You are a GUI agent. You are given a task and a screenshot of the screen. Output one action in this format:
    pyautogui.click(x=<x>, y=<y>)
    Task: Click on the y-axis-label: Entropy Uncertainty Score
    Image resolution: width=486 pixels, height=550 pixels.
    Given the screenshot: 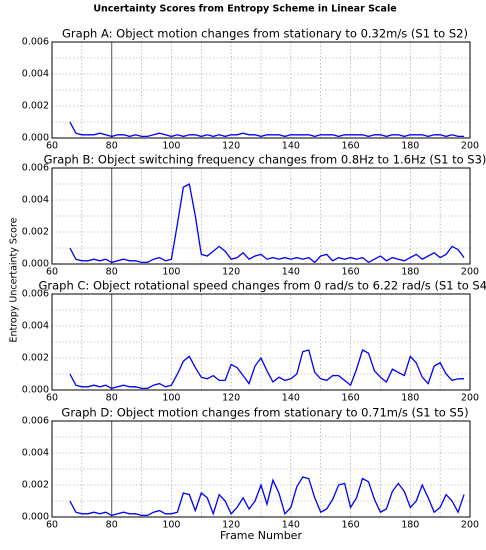 What is the action you would take?
    pyautogui.click(x=14, y=279)
    